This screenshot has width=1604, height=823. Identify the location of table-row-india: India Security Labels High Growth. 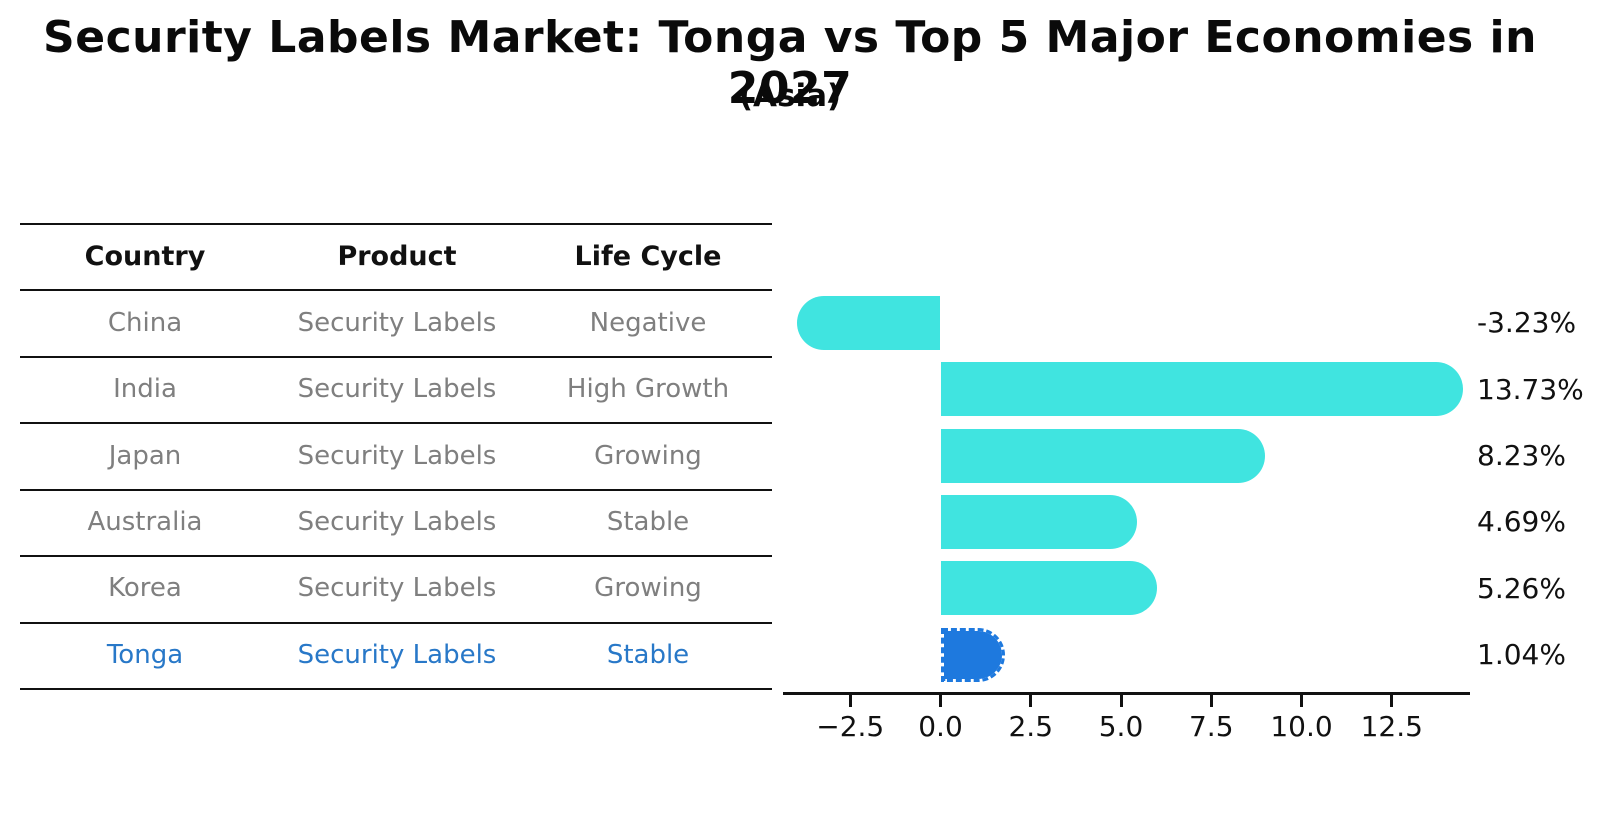
(396, 389).